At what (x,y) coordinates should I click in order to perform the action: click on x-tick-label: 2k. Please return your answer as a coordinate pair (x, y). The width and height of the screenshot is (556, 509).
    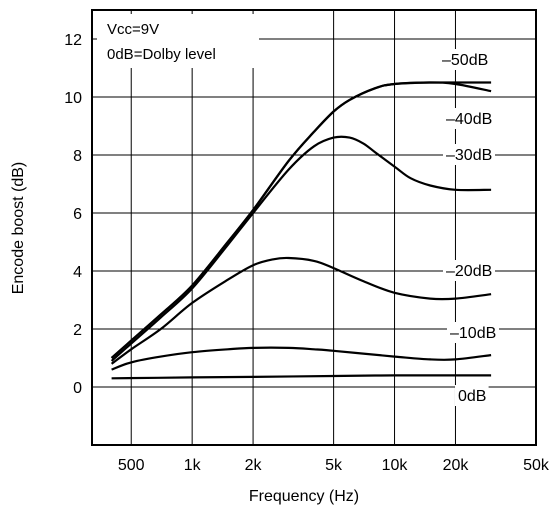
    Looking at the image, I should click on (254, 465).